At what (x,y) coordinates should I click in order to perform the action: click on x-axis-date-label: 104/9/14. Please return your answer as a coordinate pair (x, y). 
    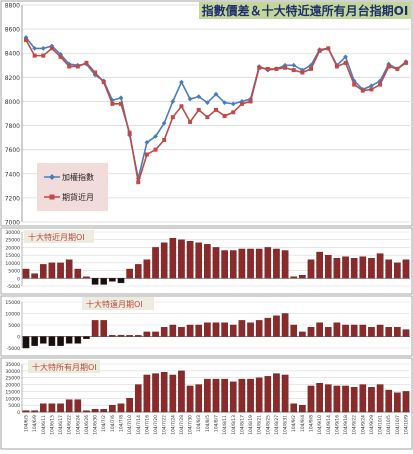
    Looking at the image, I should click on (329, 425).